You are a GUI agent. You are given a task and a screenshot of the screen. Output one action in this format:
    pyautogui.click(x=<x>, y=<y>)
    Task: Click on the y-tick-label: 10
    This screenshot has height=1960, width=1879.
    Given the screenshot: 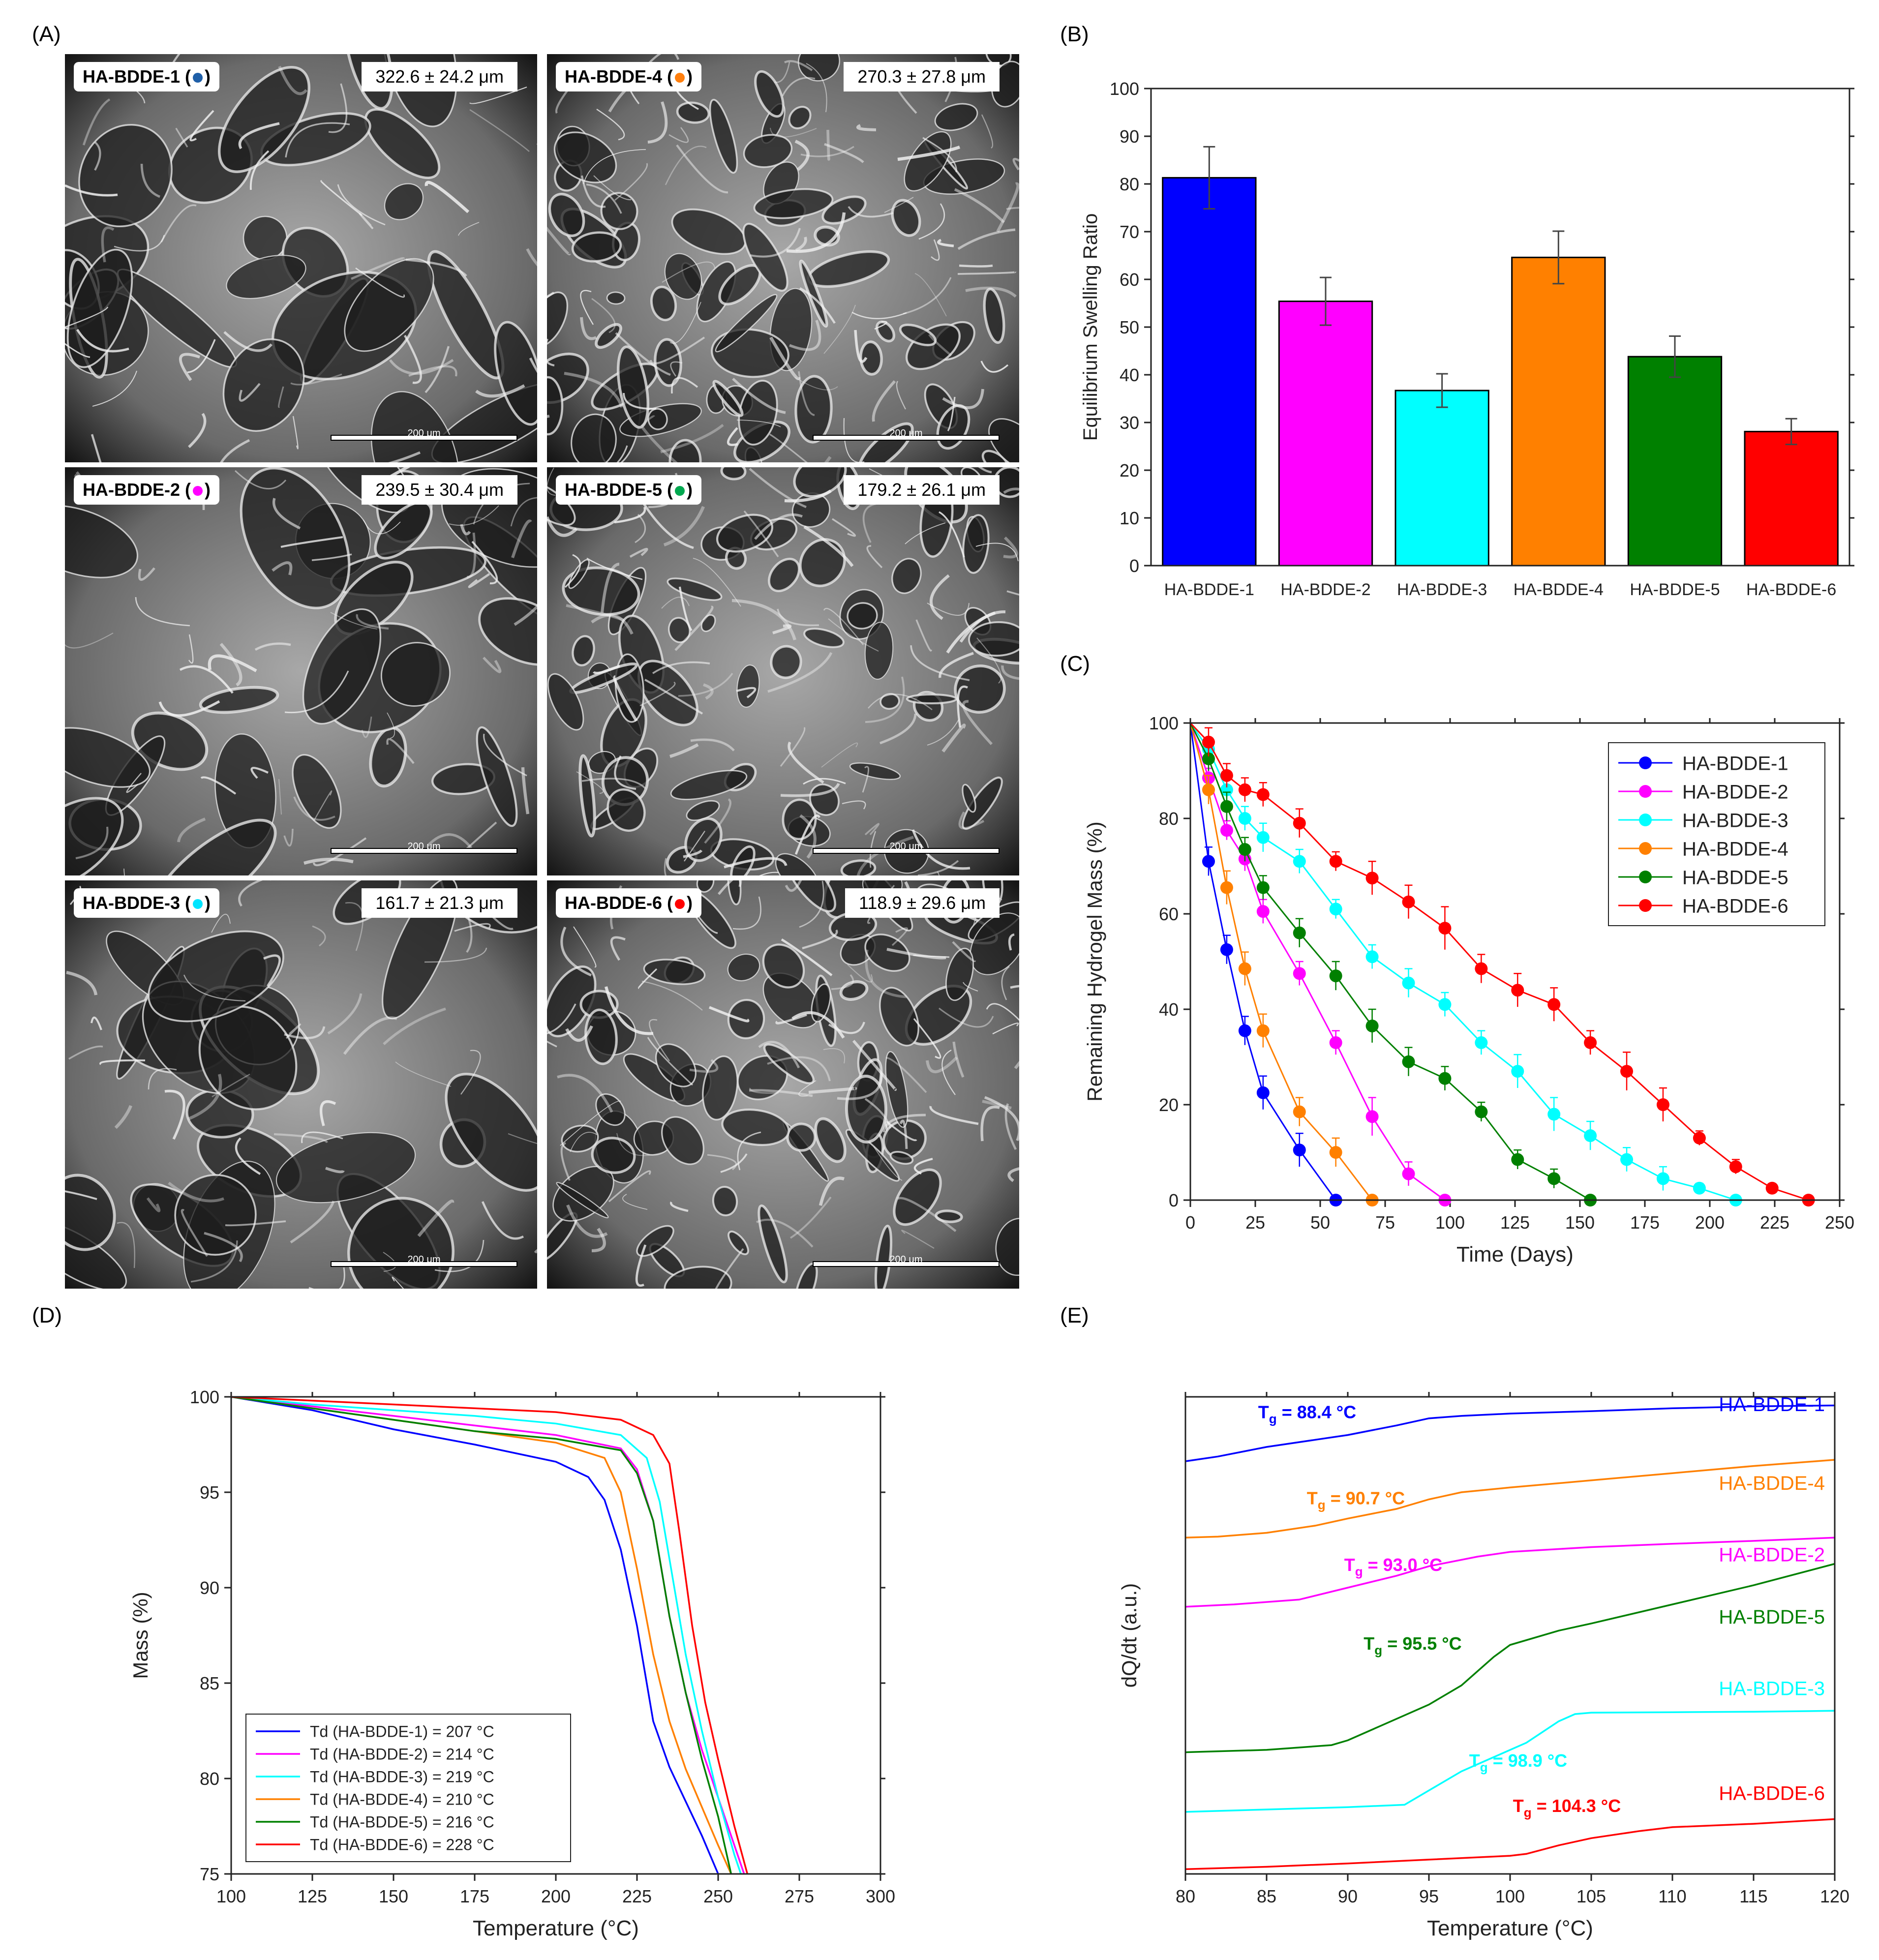 What is the action you would take?
    pyautogui.click(x=1129, y=518)
    